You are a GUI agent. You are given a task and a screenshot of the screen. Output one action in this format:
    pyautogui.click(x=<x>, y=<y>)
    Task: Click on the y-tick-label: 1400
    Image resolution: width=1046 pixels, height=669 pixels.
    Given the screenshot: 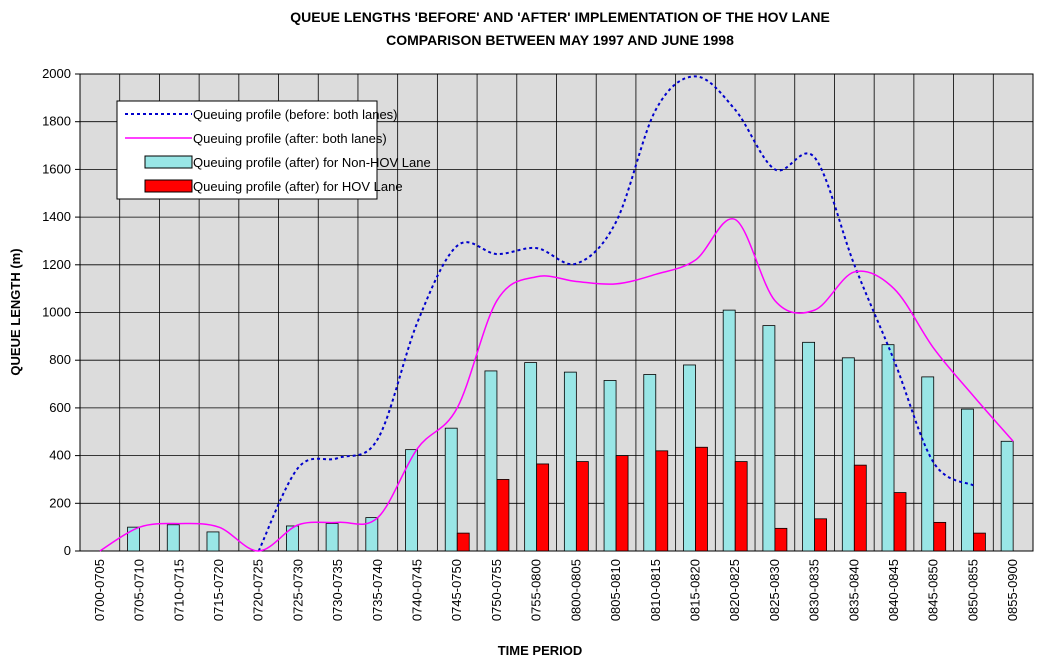 What is the action you would take?
    pyautogui.click(x=56, y=216)
    